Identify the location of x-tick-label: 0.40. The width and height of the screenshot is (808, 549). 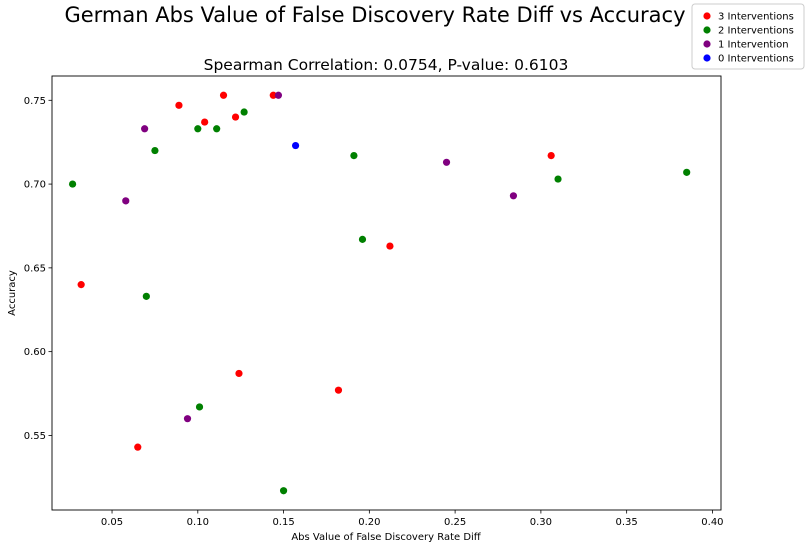
(712, 522).